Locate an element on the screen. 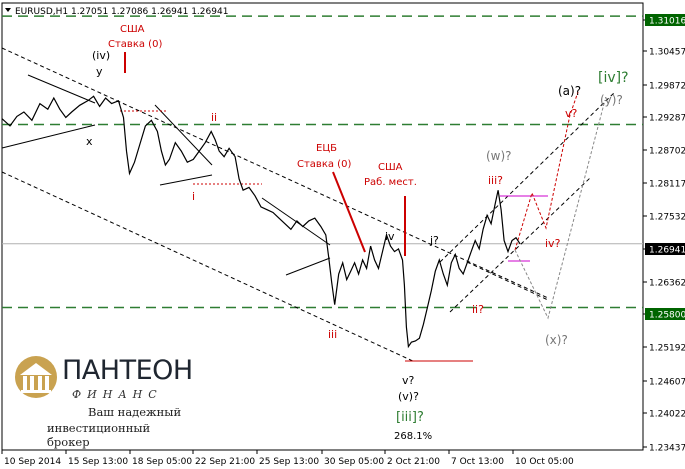 The image size is (685, 469). annotation-14: (v)? is located at coordinates (408, 396).